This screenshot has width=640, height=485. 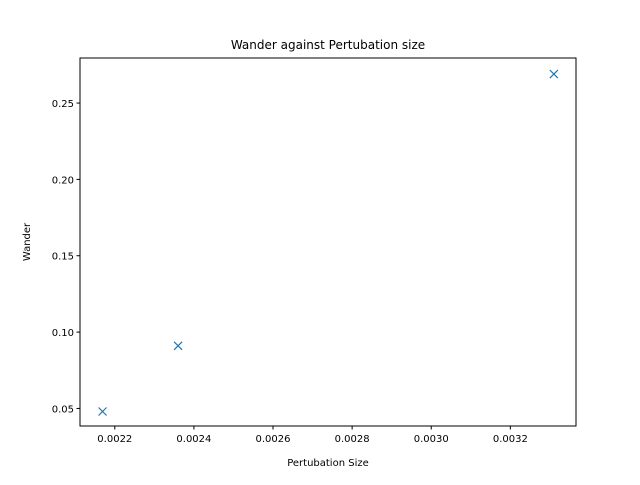 What do you see at coordinates (27, 241) in the screenshot?
I see `y-axis-label: Wander` at bounding box center [27, 241].